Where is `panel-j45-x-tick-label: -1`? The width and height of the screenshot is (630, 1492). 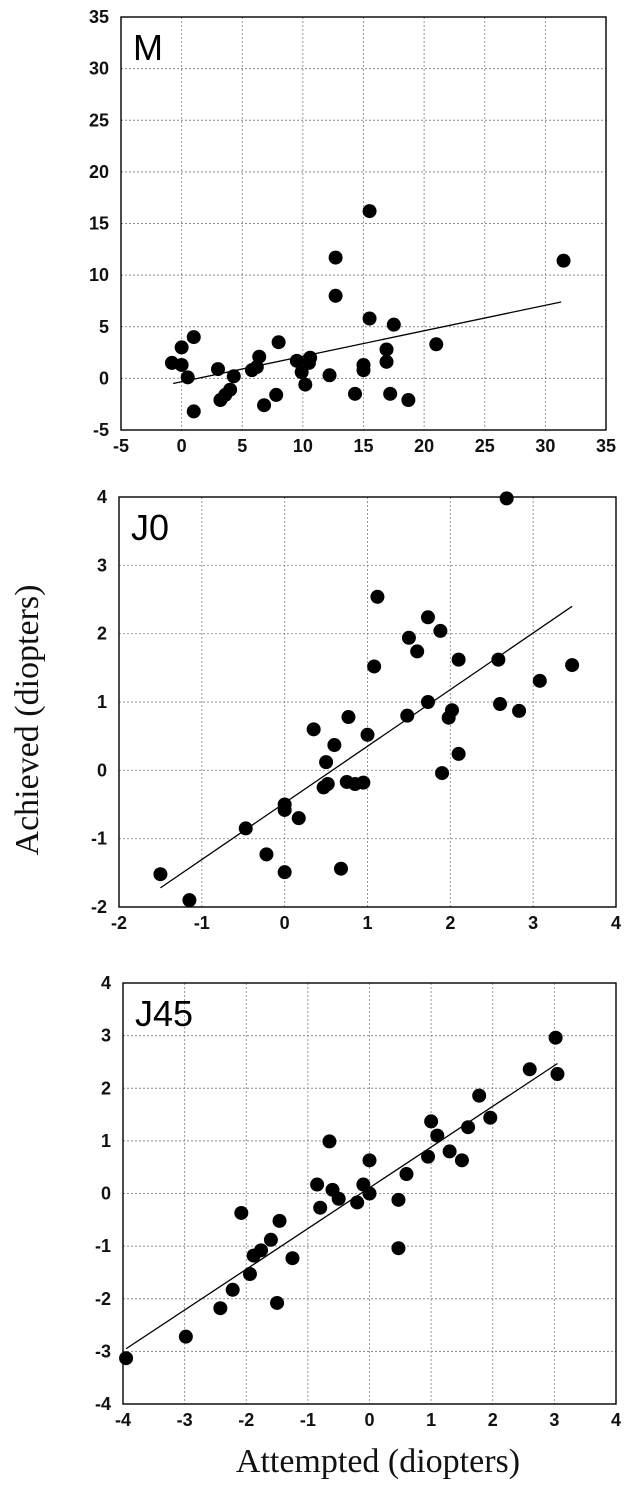
panel-j45-x-tick-label: -1 is located at coordinates (308, 1420).